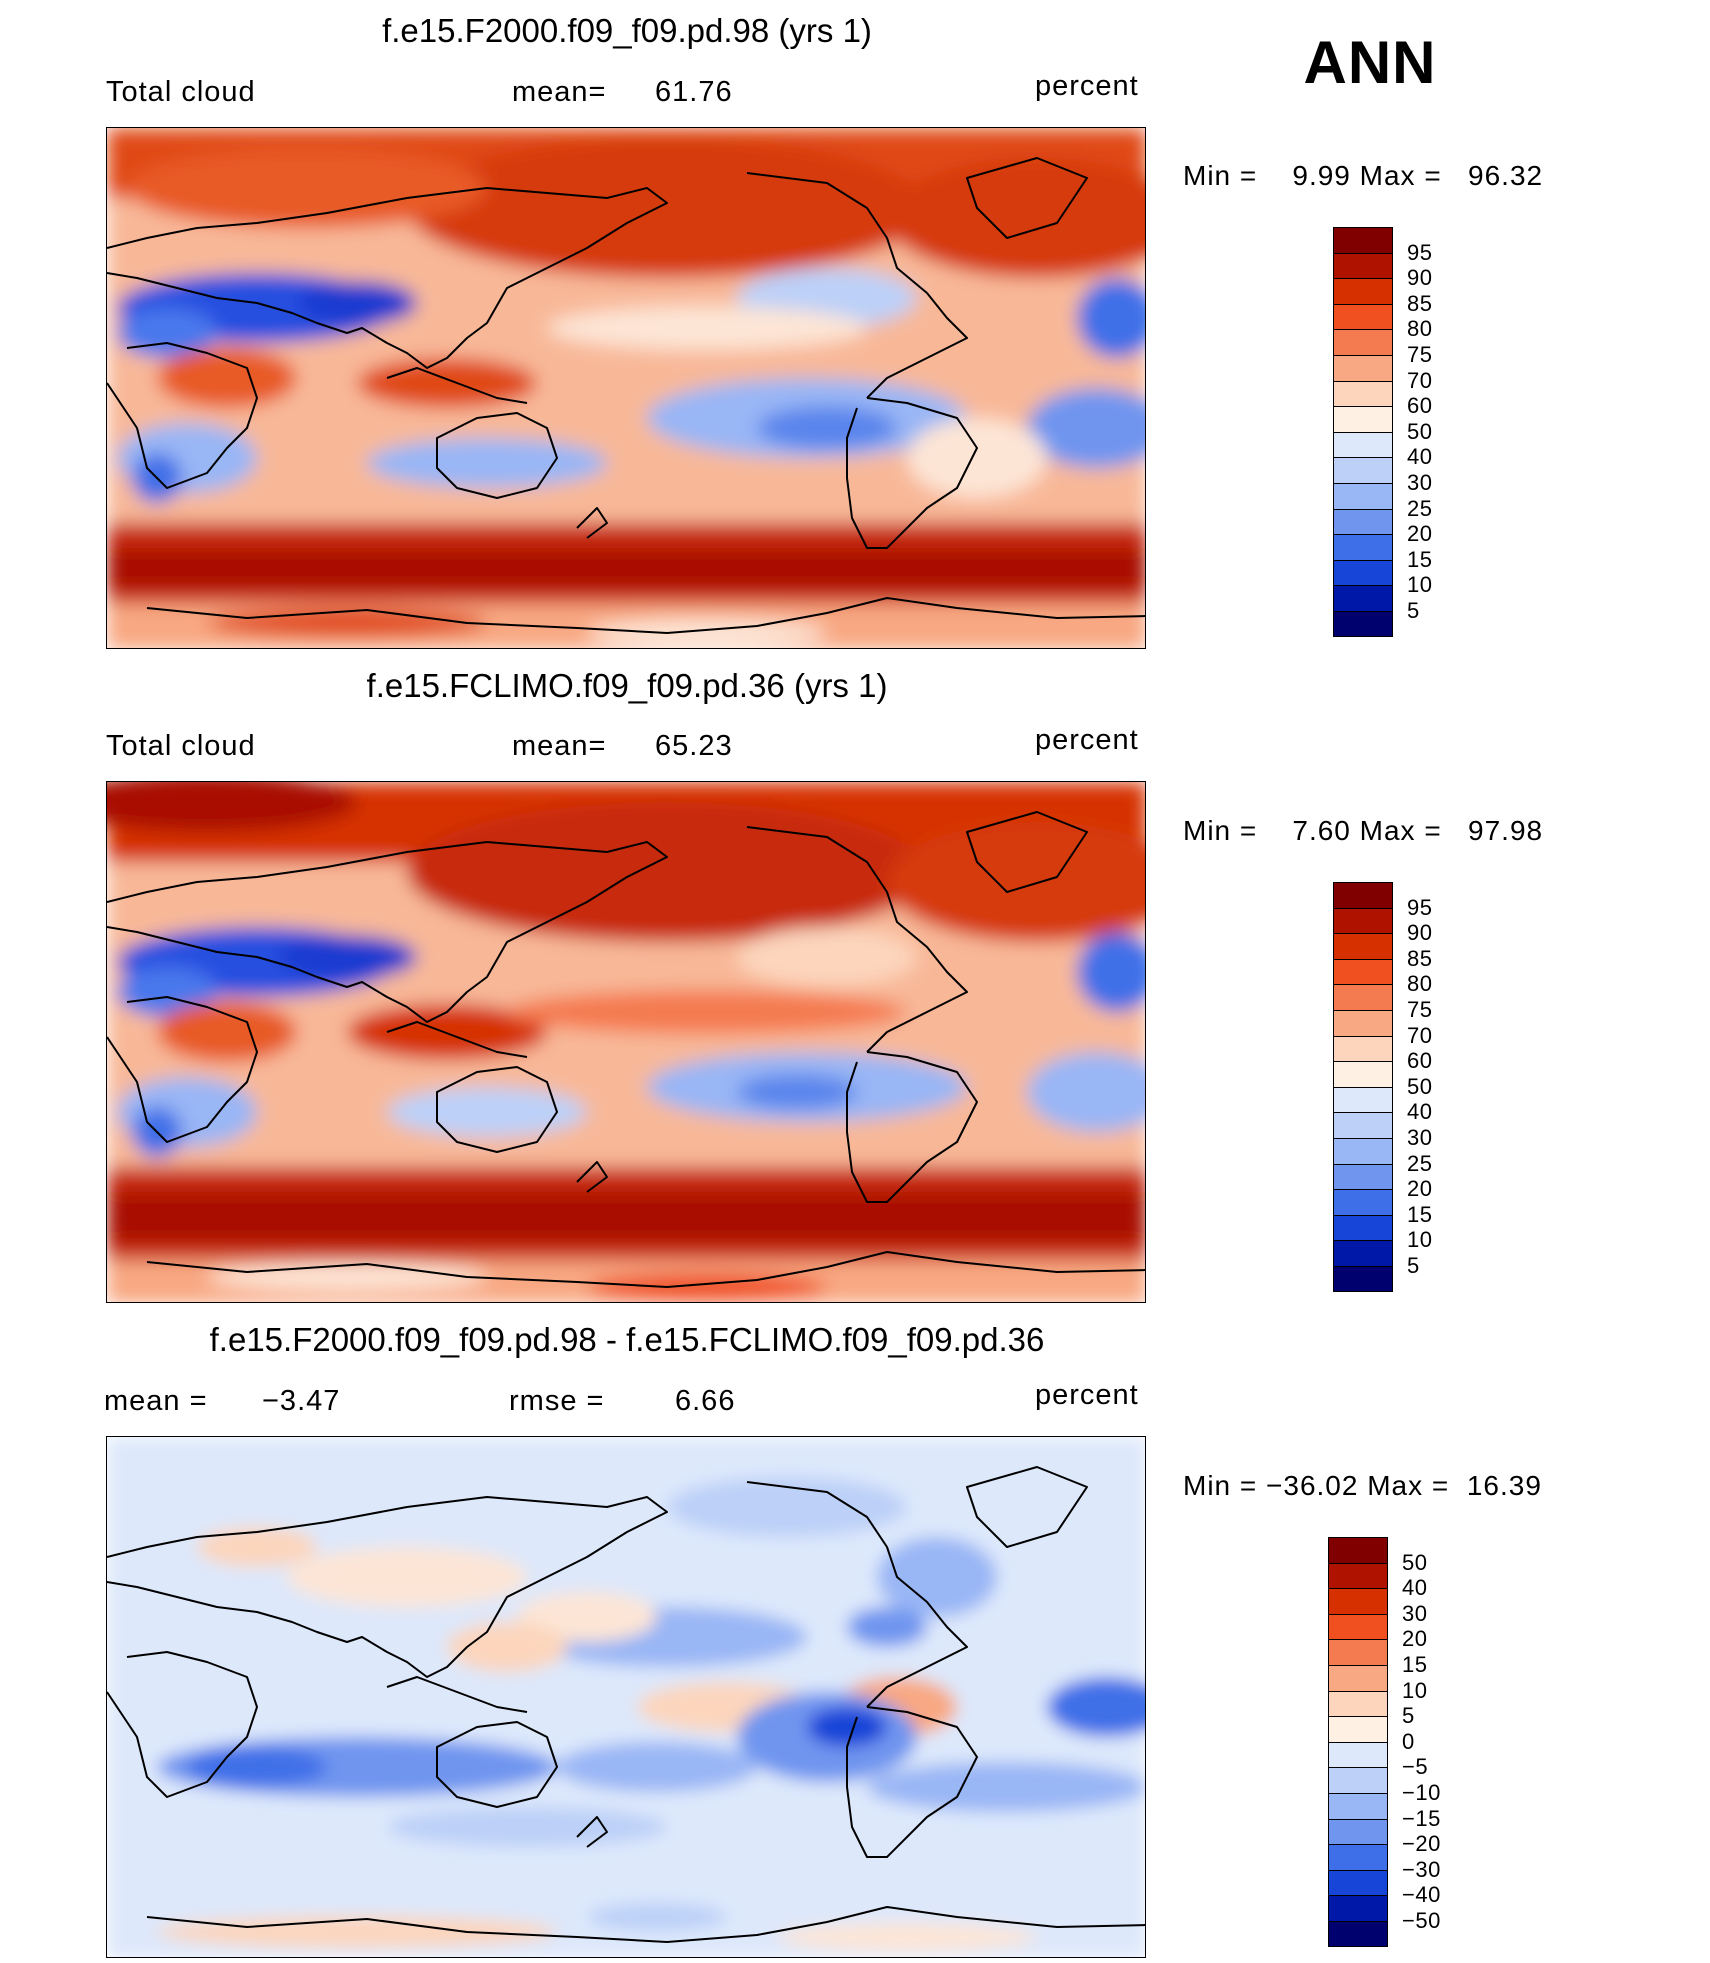  I want to click on panel-3-rmse-label: rmse =, so click(557, 1401).